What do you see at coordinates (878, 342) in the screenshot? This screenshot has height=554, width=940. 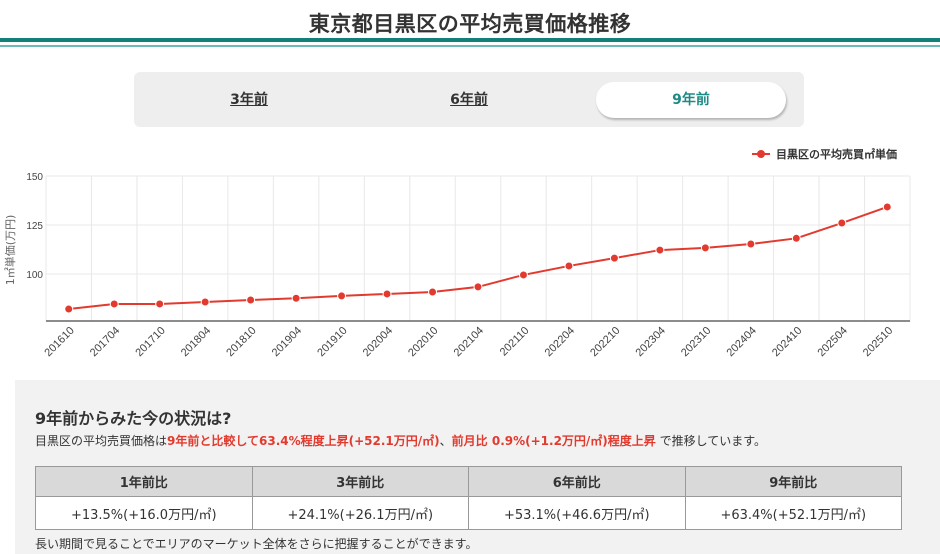 I see `x-tick-label: 202510` at bounding box center [878, 342].